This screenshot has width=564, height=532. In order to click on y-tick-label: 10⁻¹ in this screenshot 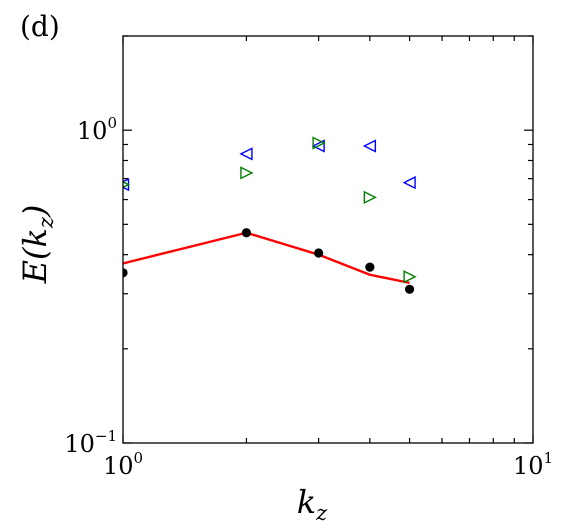, I will do `click(90, 442)`.